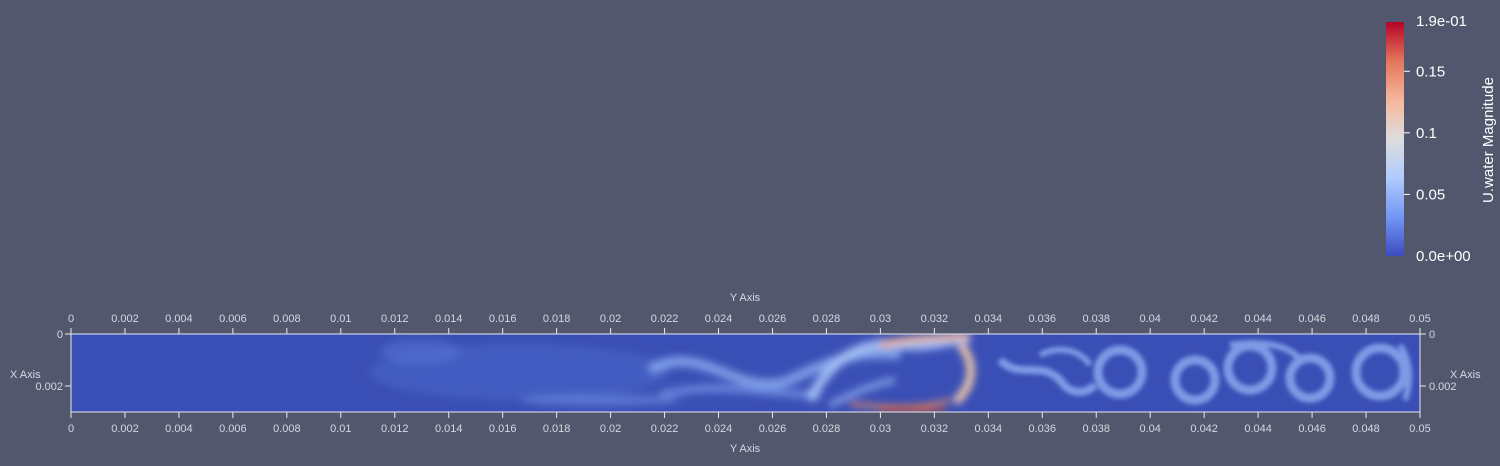 This screenshot has height=466, width=1500. What do you see at coordinates (1043, 429) in the screenshot?
I see `bottom-axis-tick-label: 0.036` at bounding box center [1043, 429].